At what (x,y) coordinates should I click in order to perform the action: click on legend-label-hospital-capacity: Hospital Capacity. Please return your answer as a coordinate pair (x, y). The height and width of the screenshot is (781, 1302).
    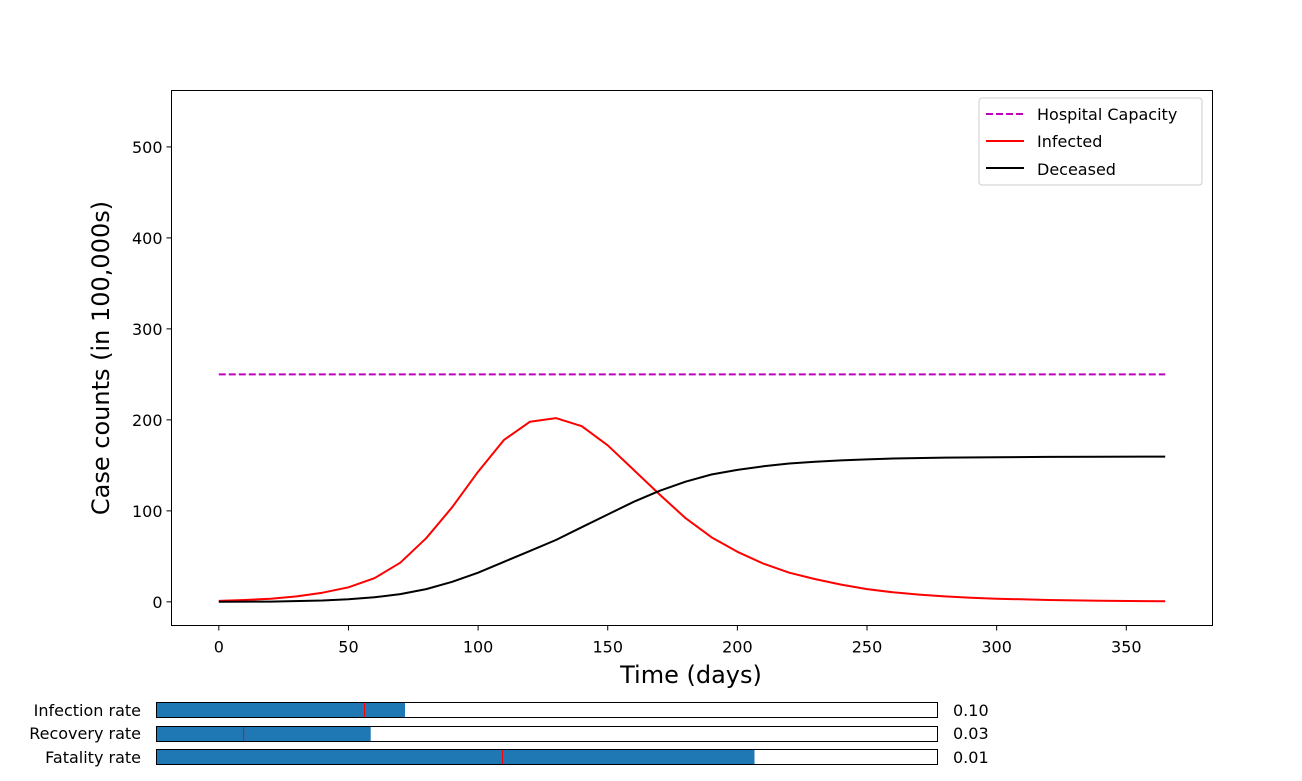
    Looking at the image, I should click on (1107, 114).